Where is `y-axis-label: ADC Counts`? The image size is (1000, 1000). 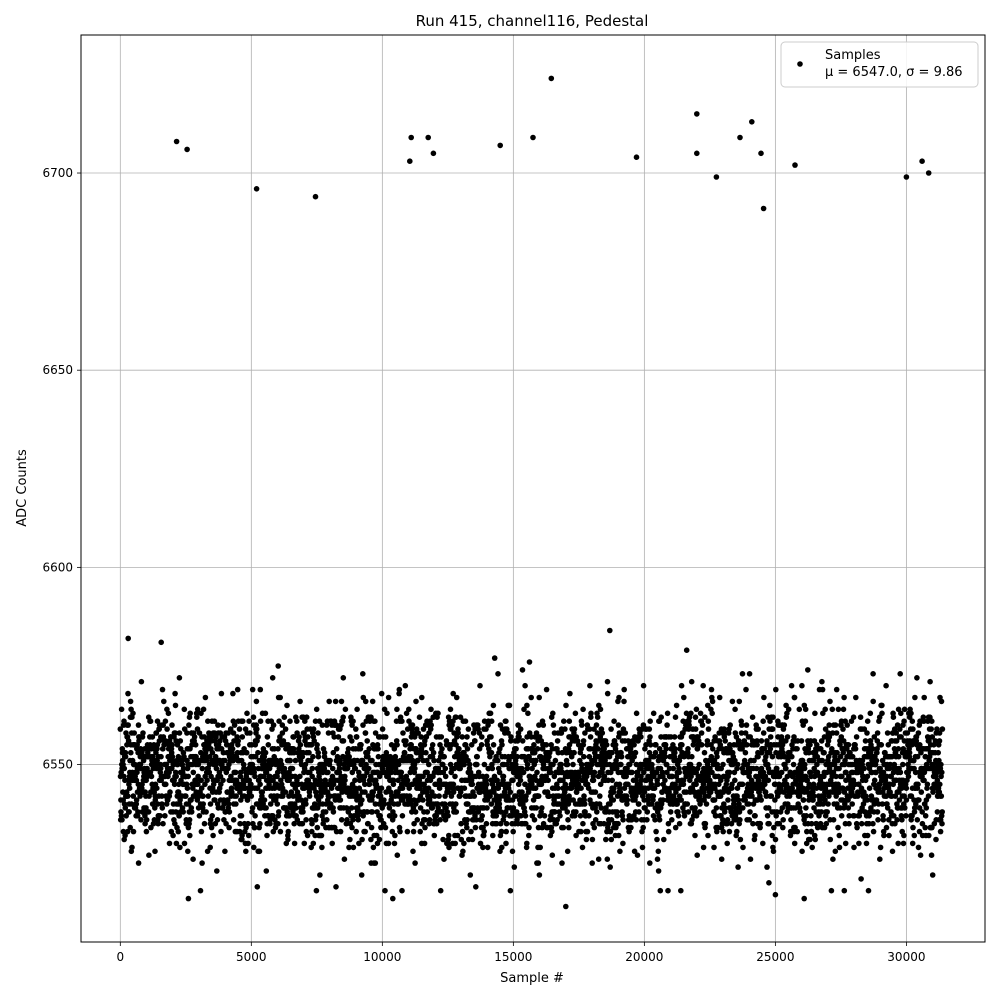 y-axis-label: ADC Counts is located at coordinates (22, 488).